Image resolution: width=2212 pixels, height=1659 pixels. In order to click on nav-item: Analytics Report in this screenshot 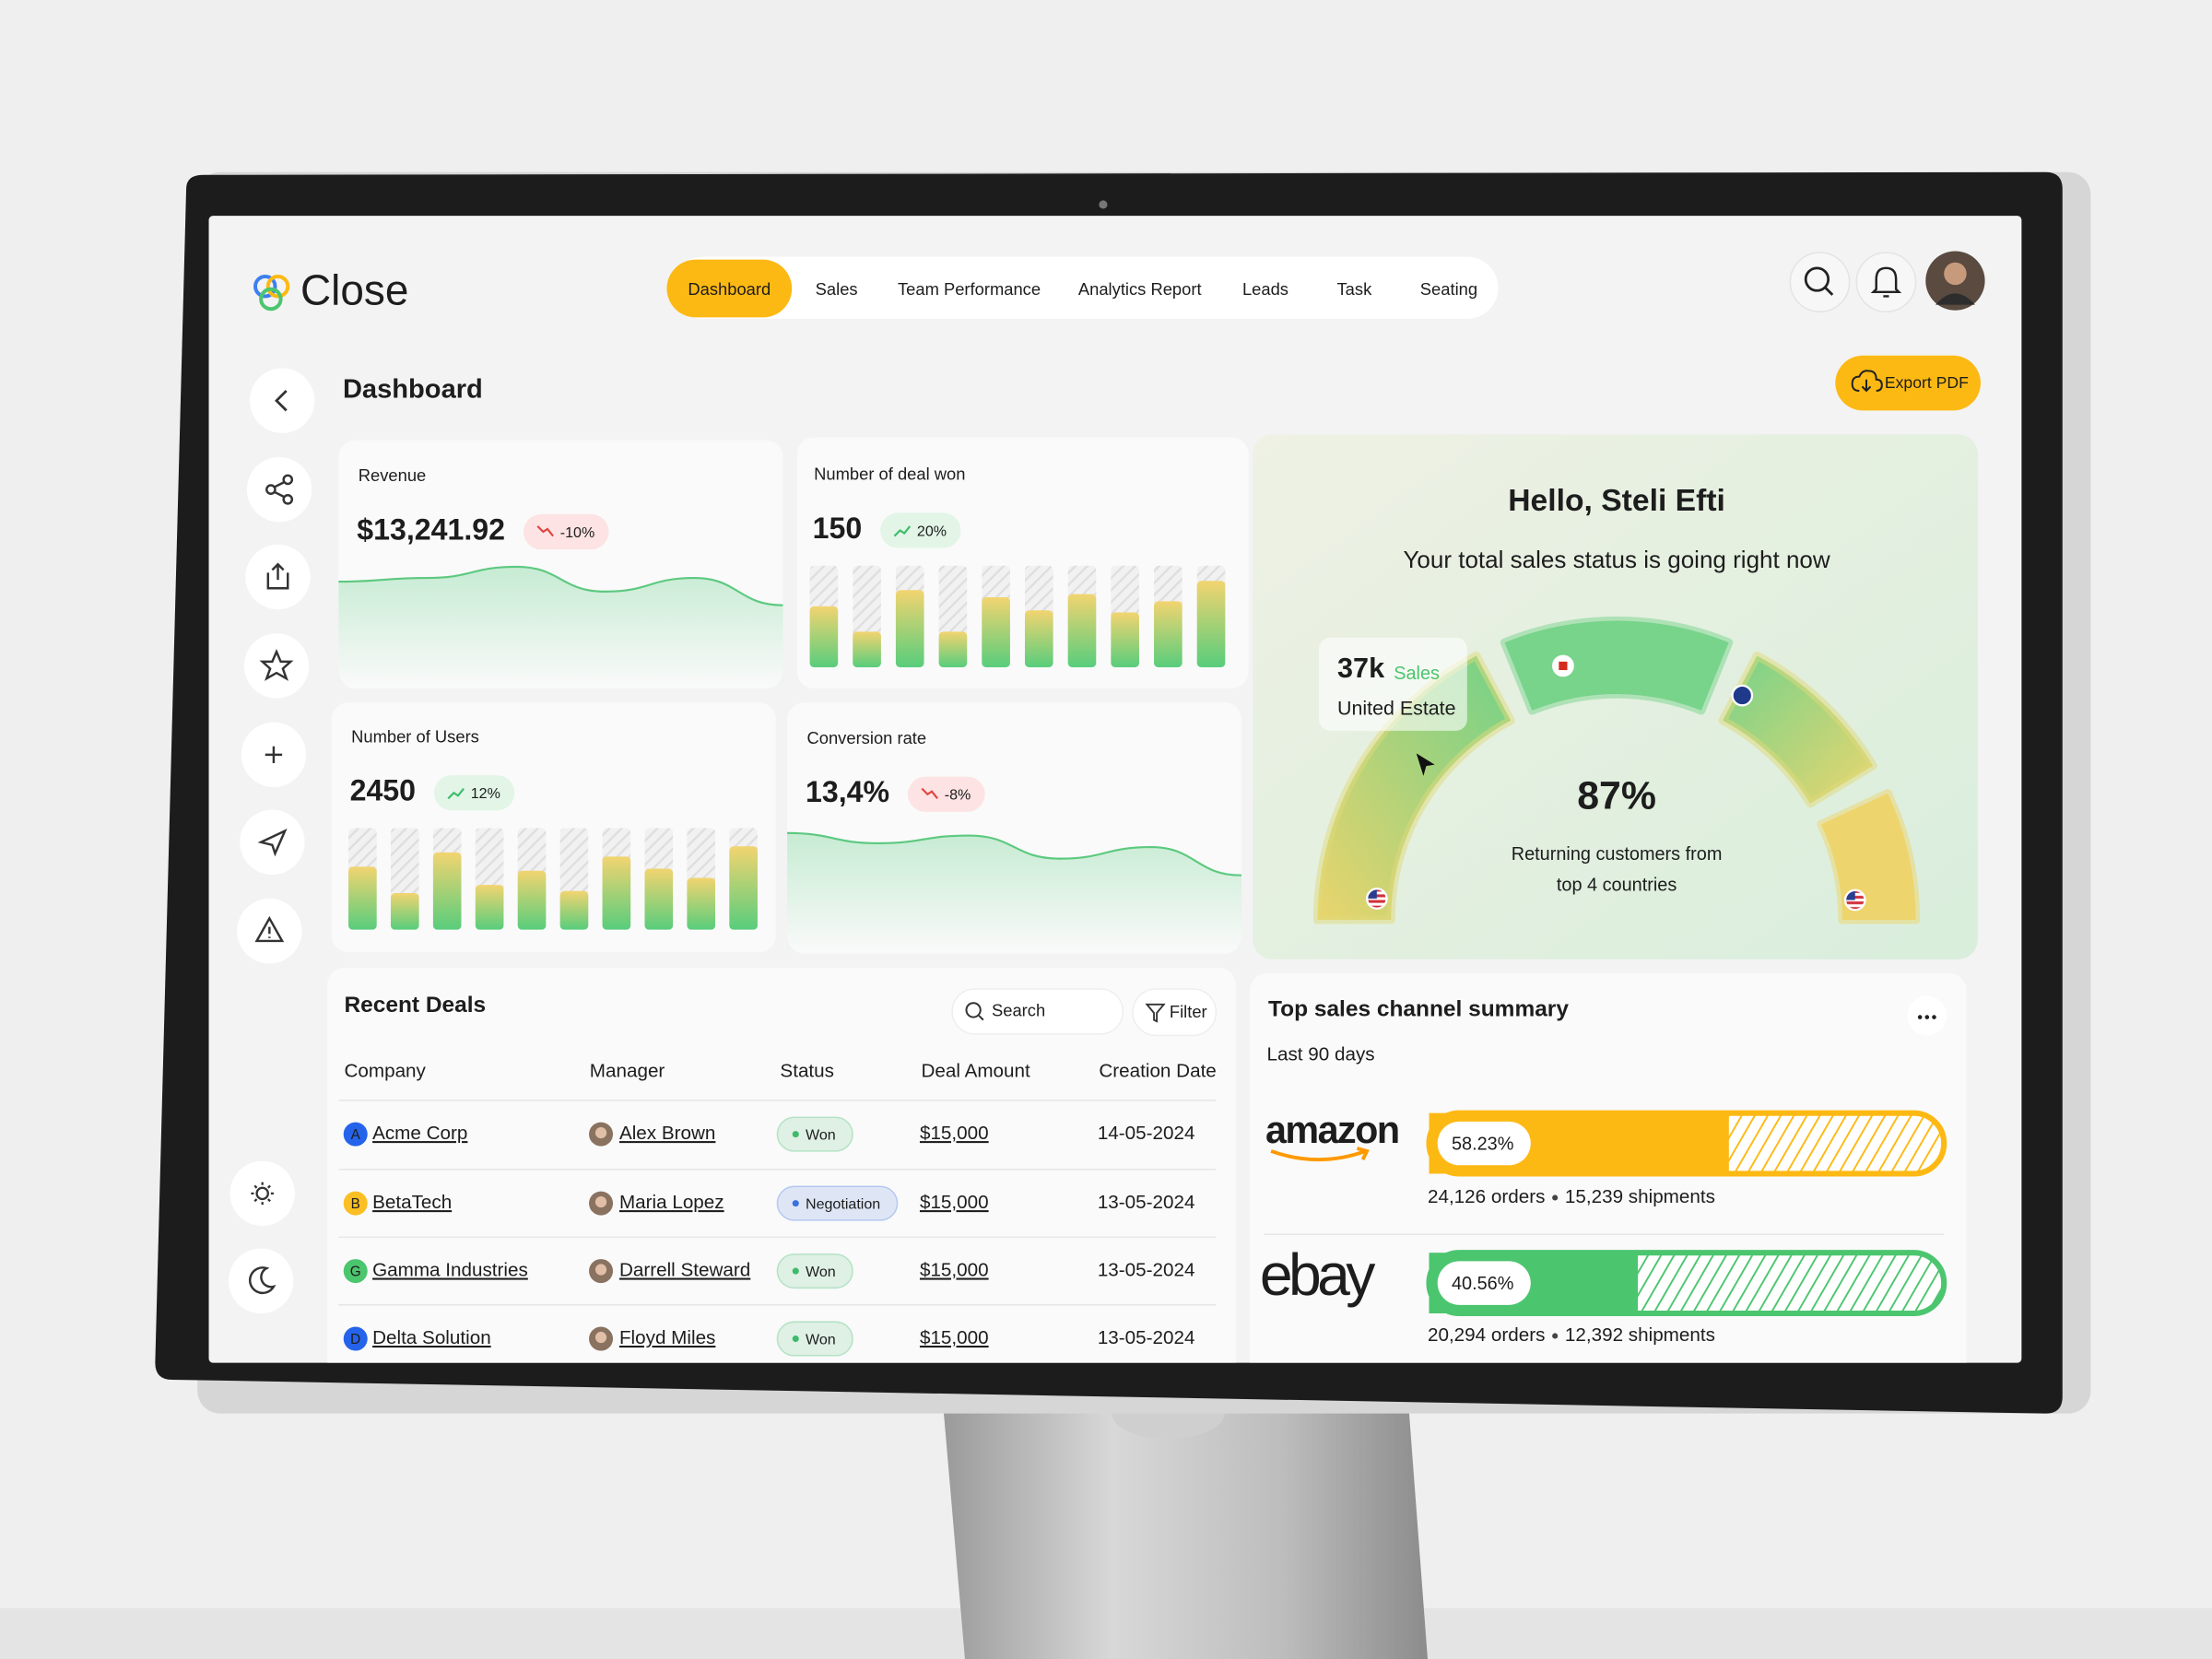, I will do `click(1140, 289)`.